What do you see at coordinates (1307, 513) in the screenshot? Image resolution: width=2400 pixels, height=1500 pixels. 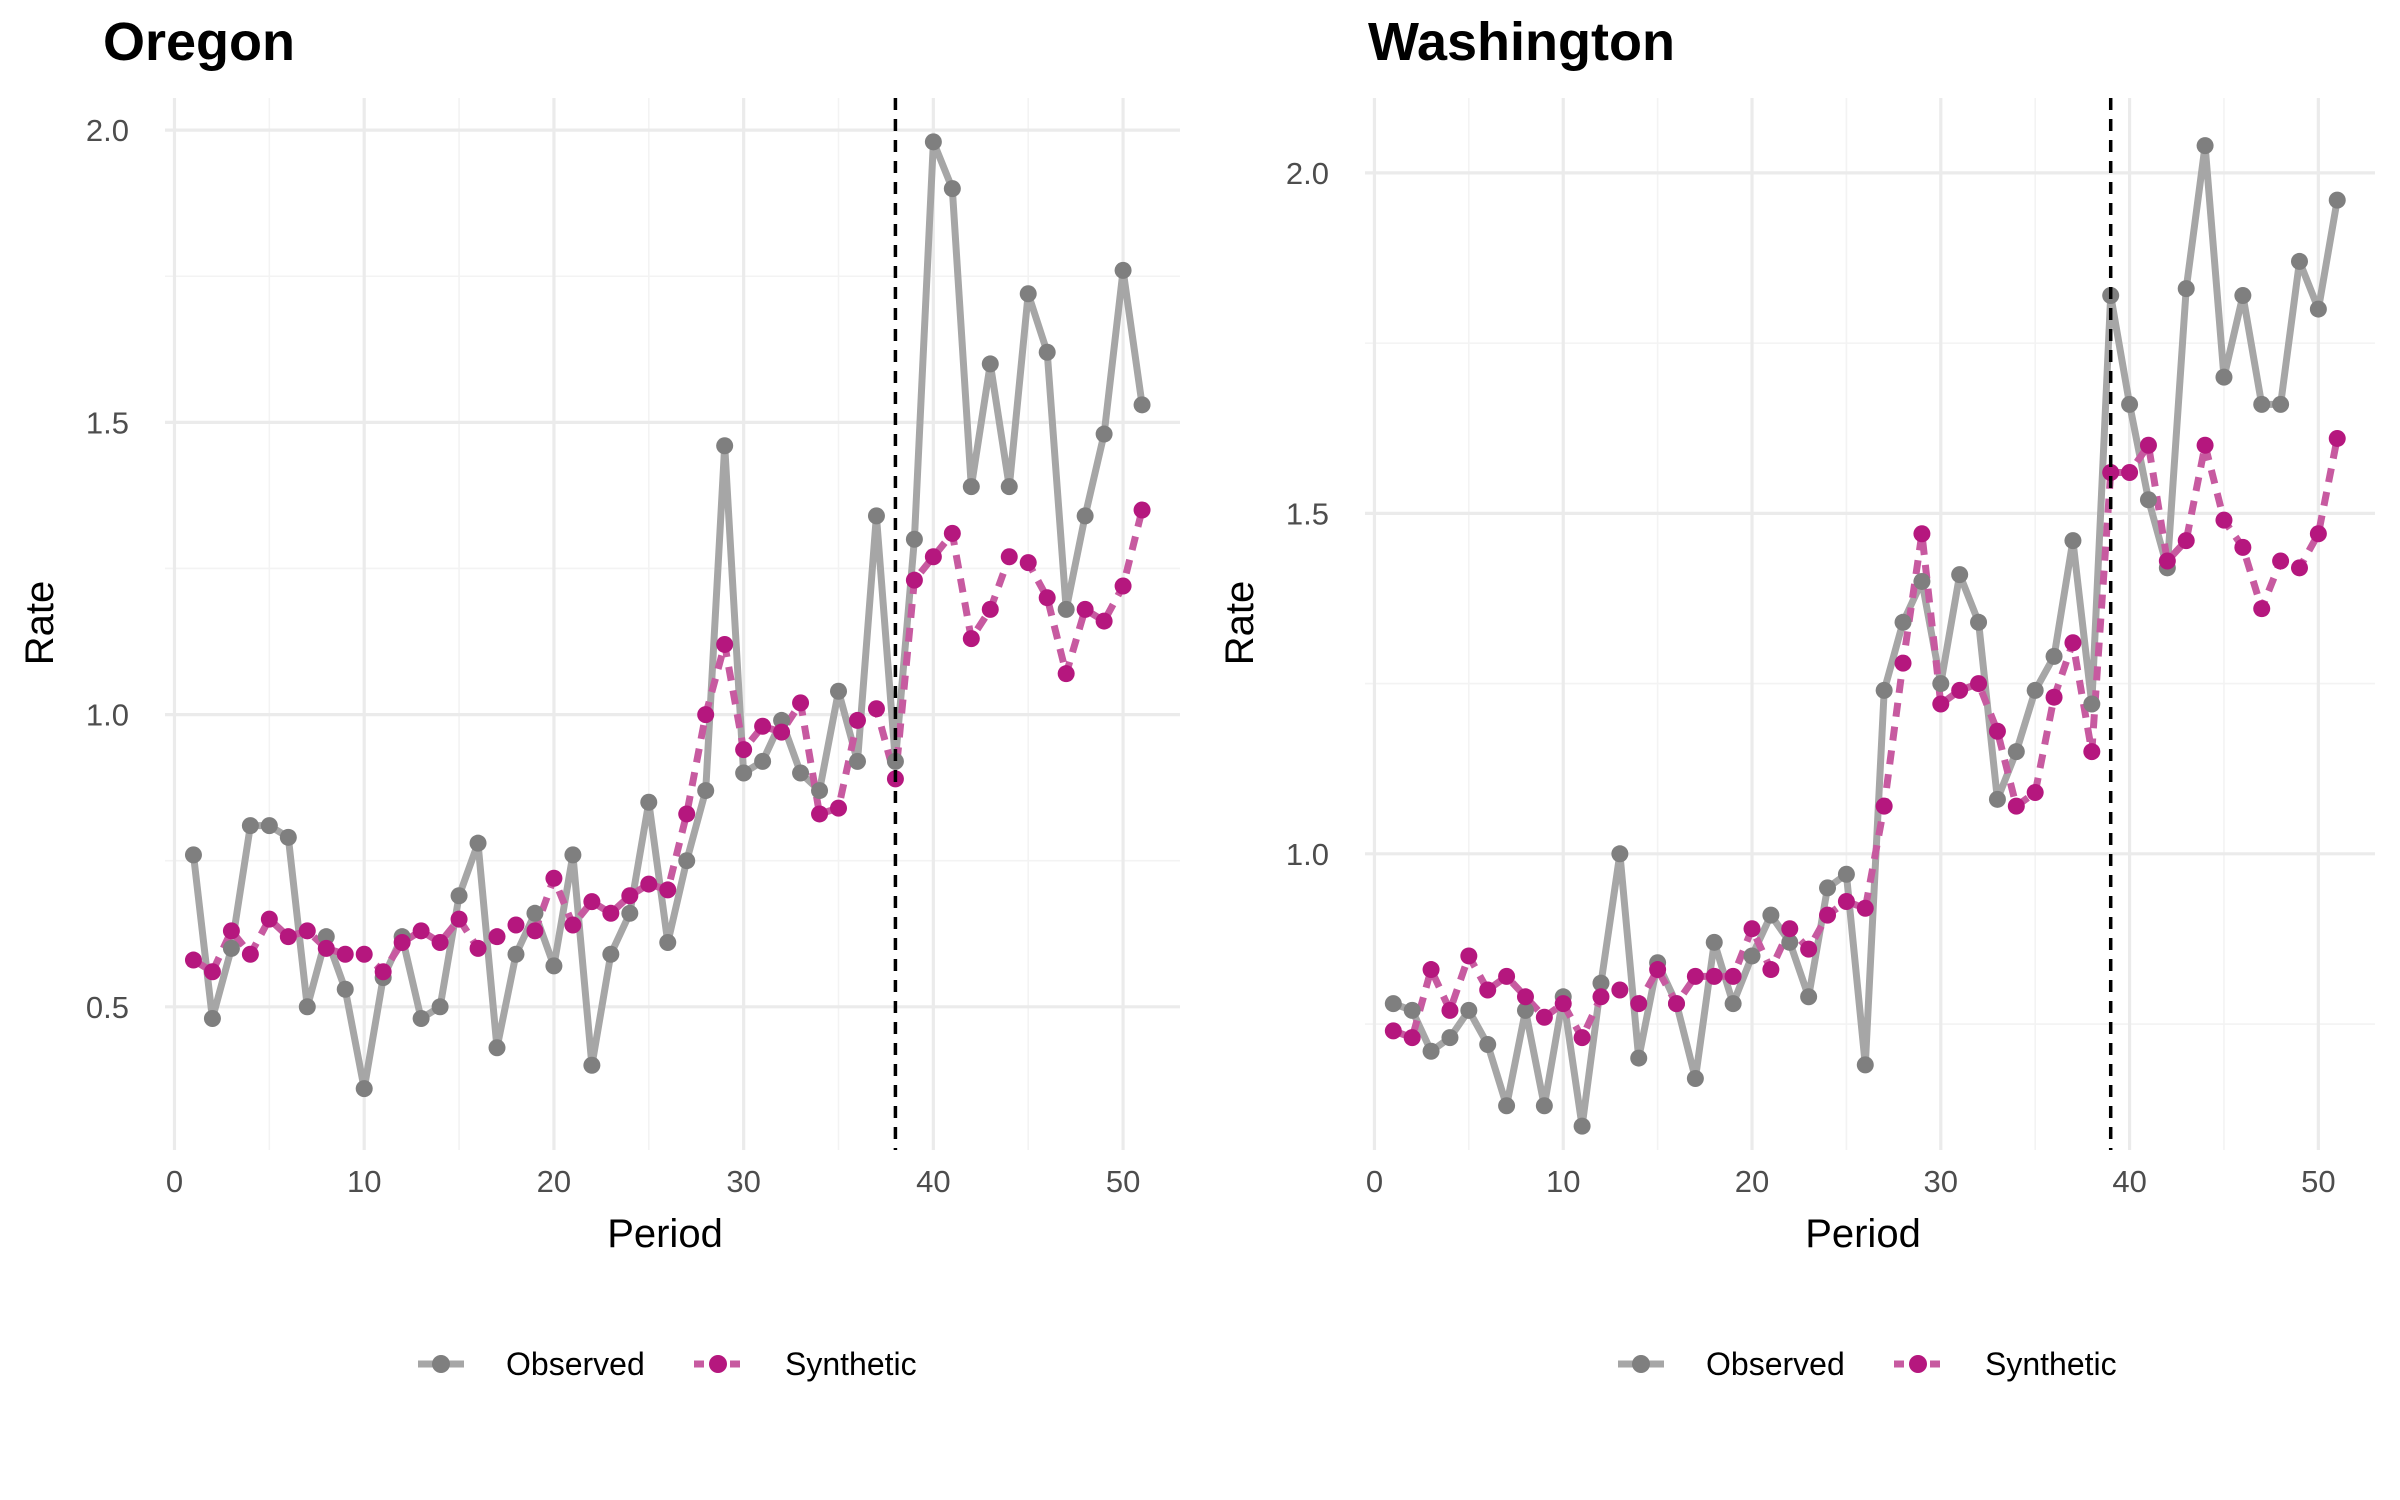 I see `y-tick-label: 1.5` at bounding box center [1307, 513].